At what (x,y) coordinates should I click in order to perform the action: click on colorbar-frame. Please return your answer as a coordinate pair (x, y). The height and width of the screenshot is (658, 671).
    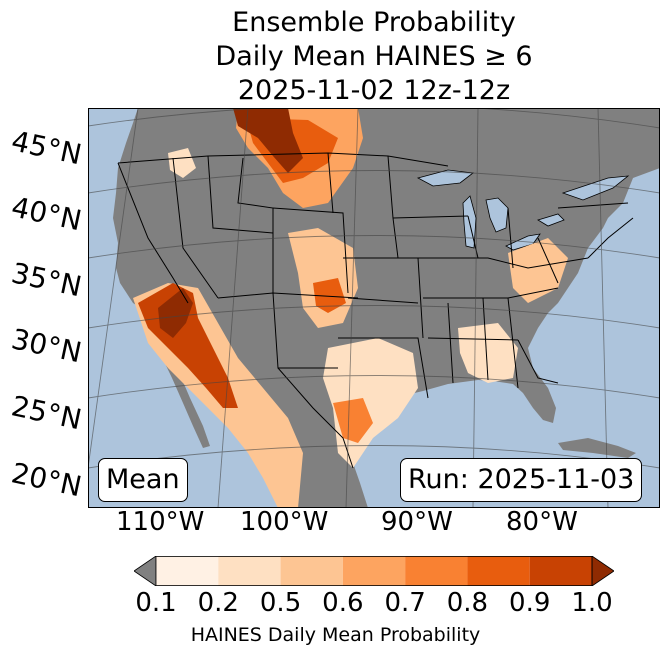
    Looking at the image, I should click on (374, 571).